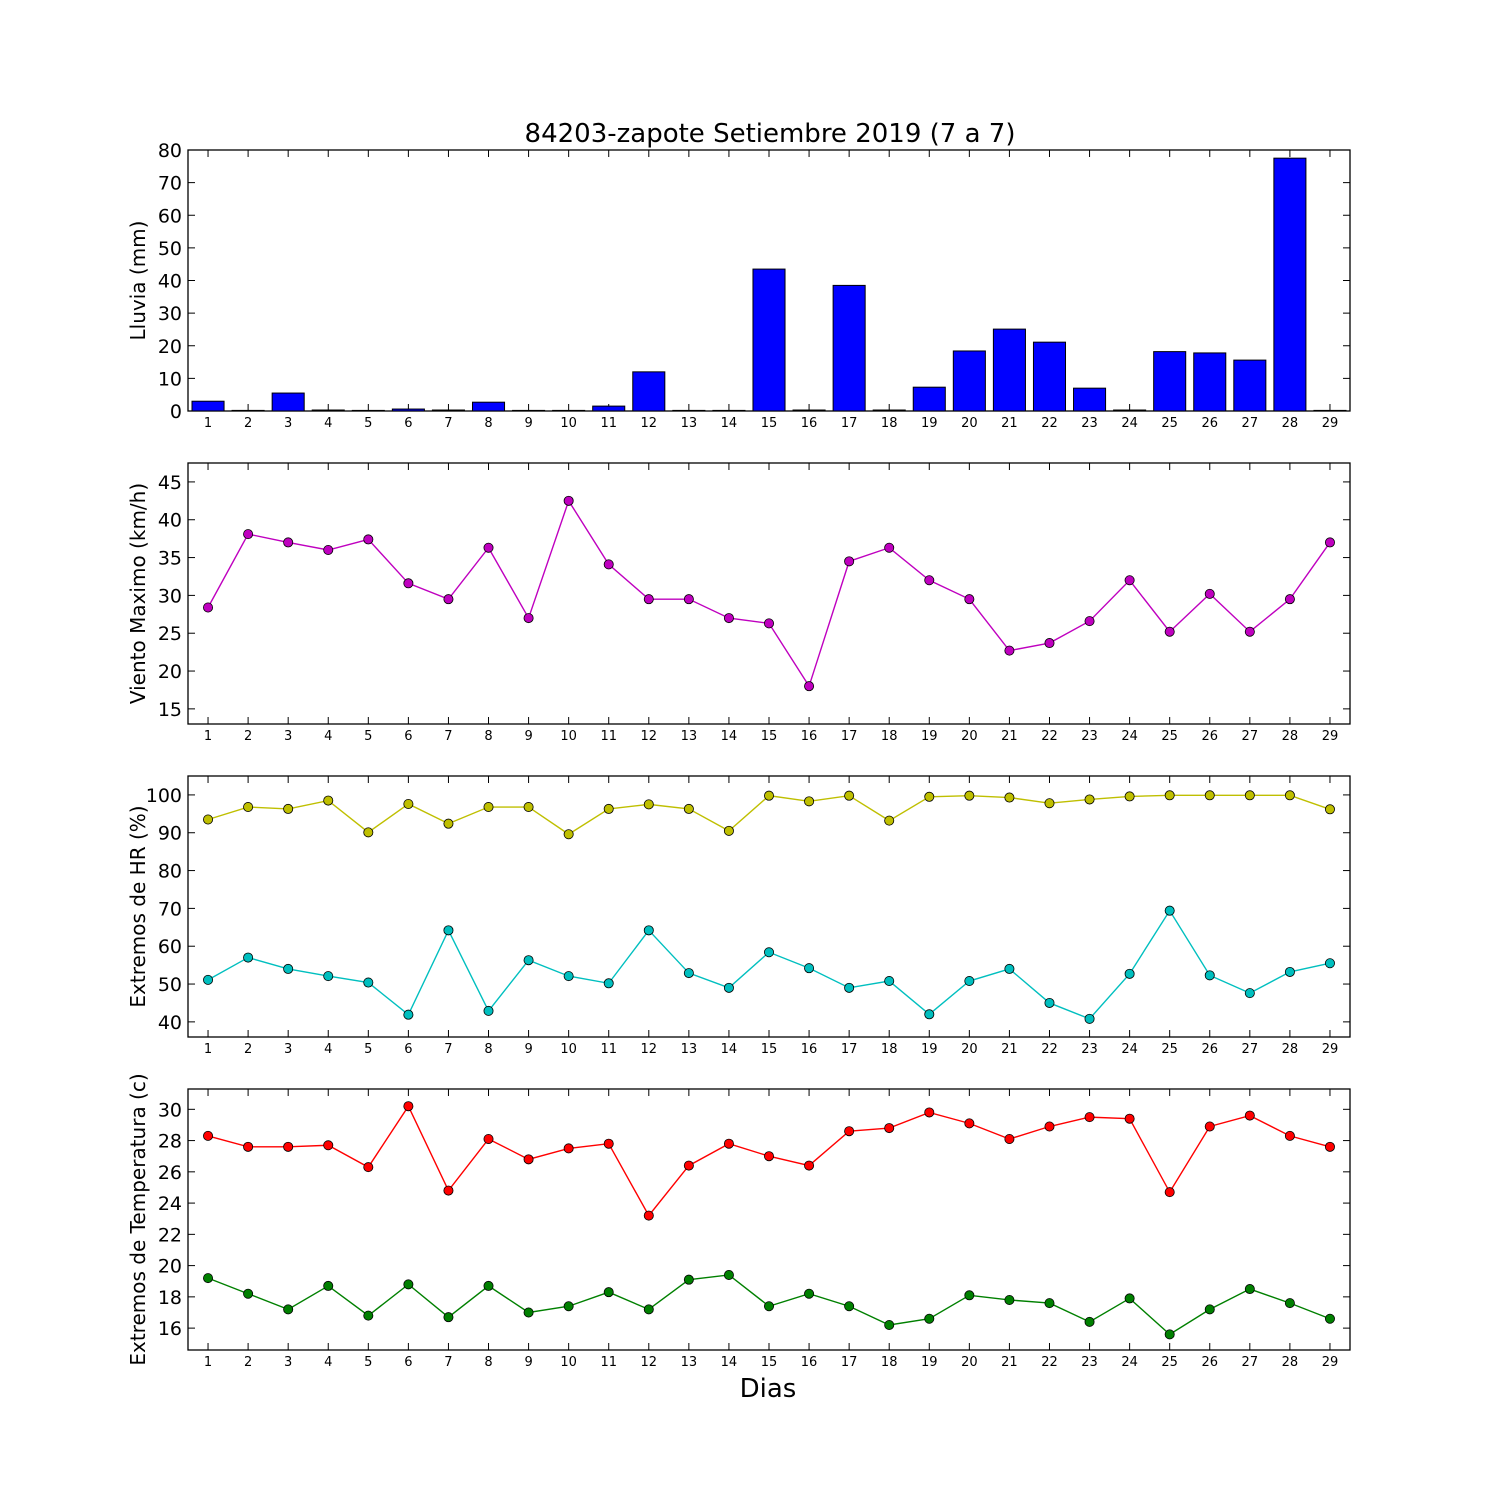  I want to click on x-tick-label: 20, so click(969, 1049).